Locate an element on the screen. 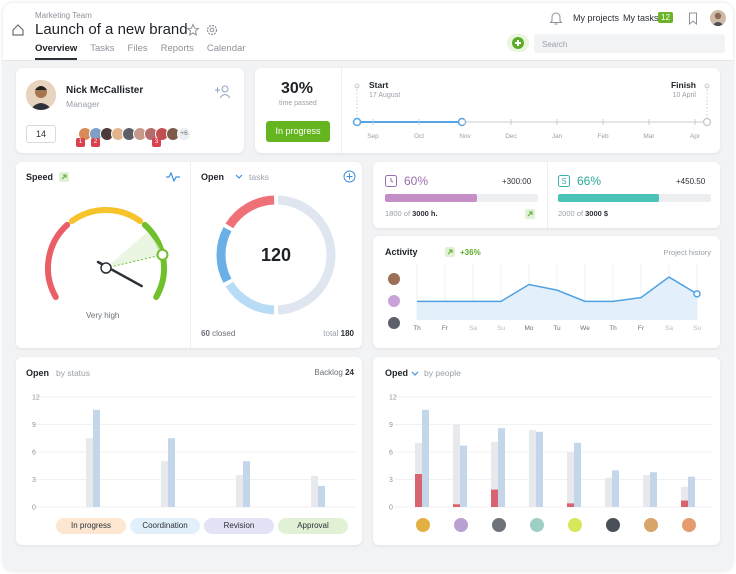 This screenshot has height=574, width=736. add-user-icon is located at coordinates (223, 91).